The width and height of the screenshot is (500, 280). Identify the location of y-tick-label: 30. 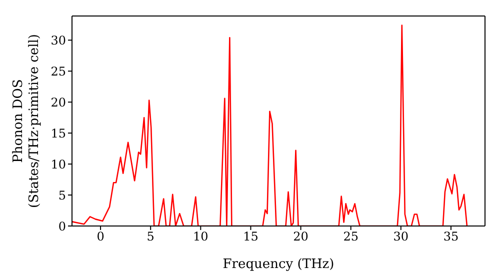
(58, 40).